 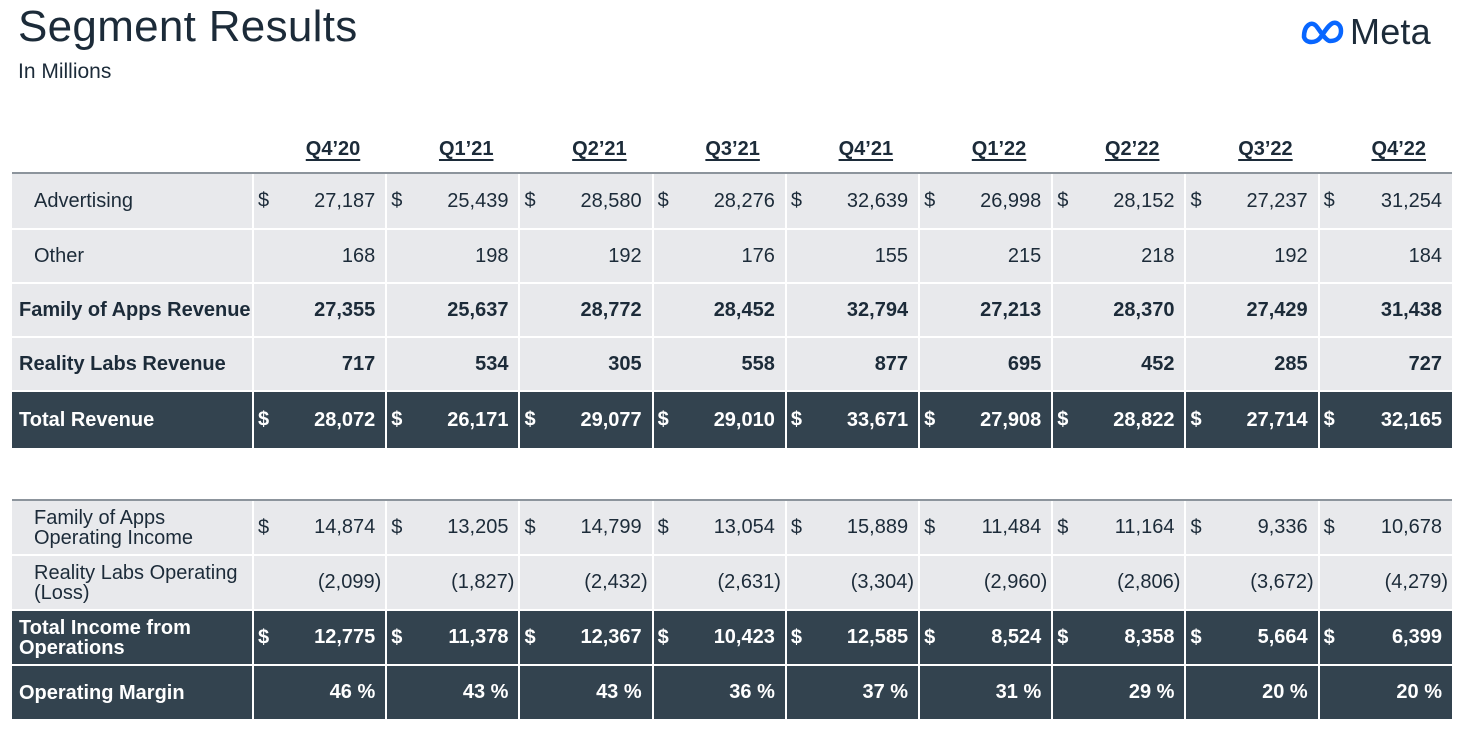 What do you see at coordinates (352, 692) in the screenshot?
I see `cell-value: 46 %` at bounding box center [352, 692].